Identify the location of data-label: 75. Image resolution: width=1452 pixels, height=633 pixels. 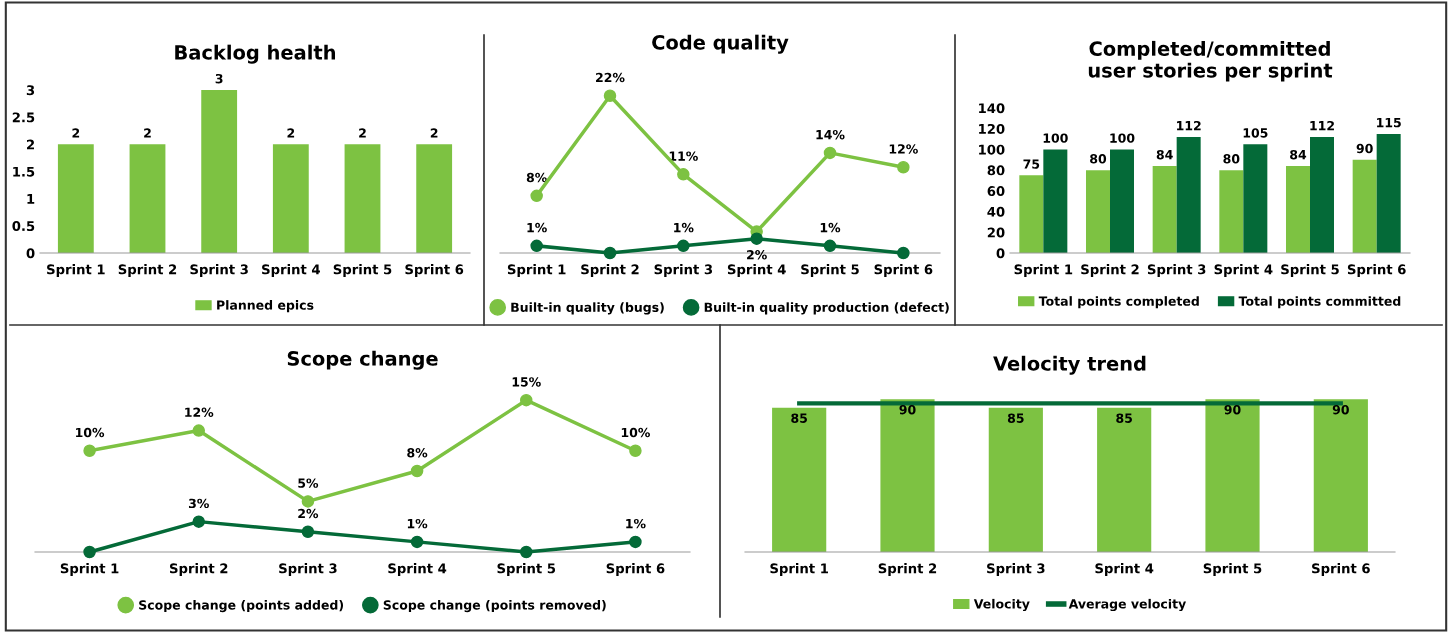
(1031, 164).